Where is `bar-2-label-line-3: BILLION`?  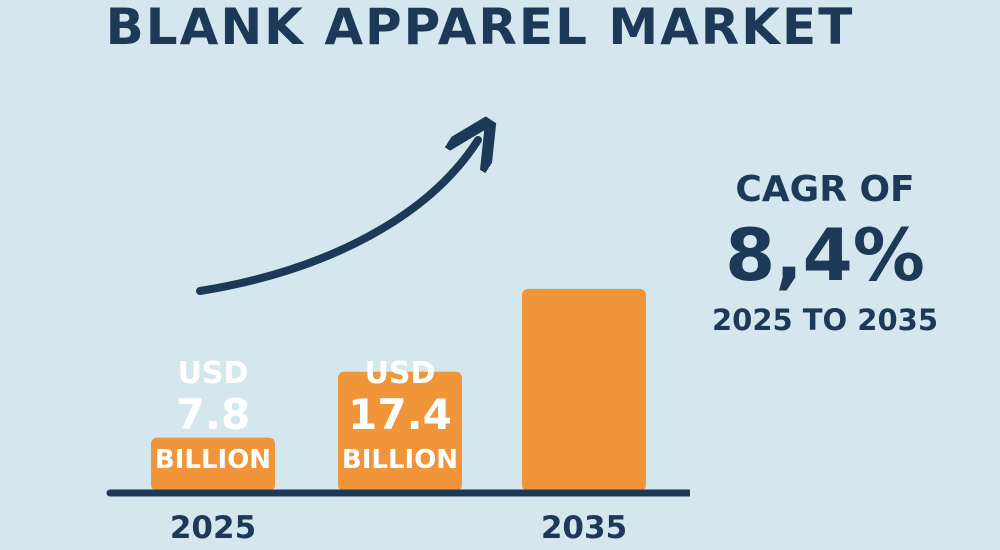
bar-2-label-line-3: BILLION is located at coordinates (400, 460).